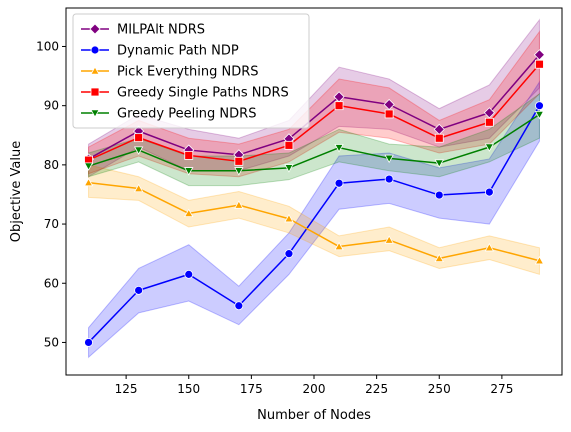 This screenshot has width=571, height=432. I want to click on y-tick-label: 100, so click(47, 46).